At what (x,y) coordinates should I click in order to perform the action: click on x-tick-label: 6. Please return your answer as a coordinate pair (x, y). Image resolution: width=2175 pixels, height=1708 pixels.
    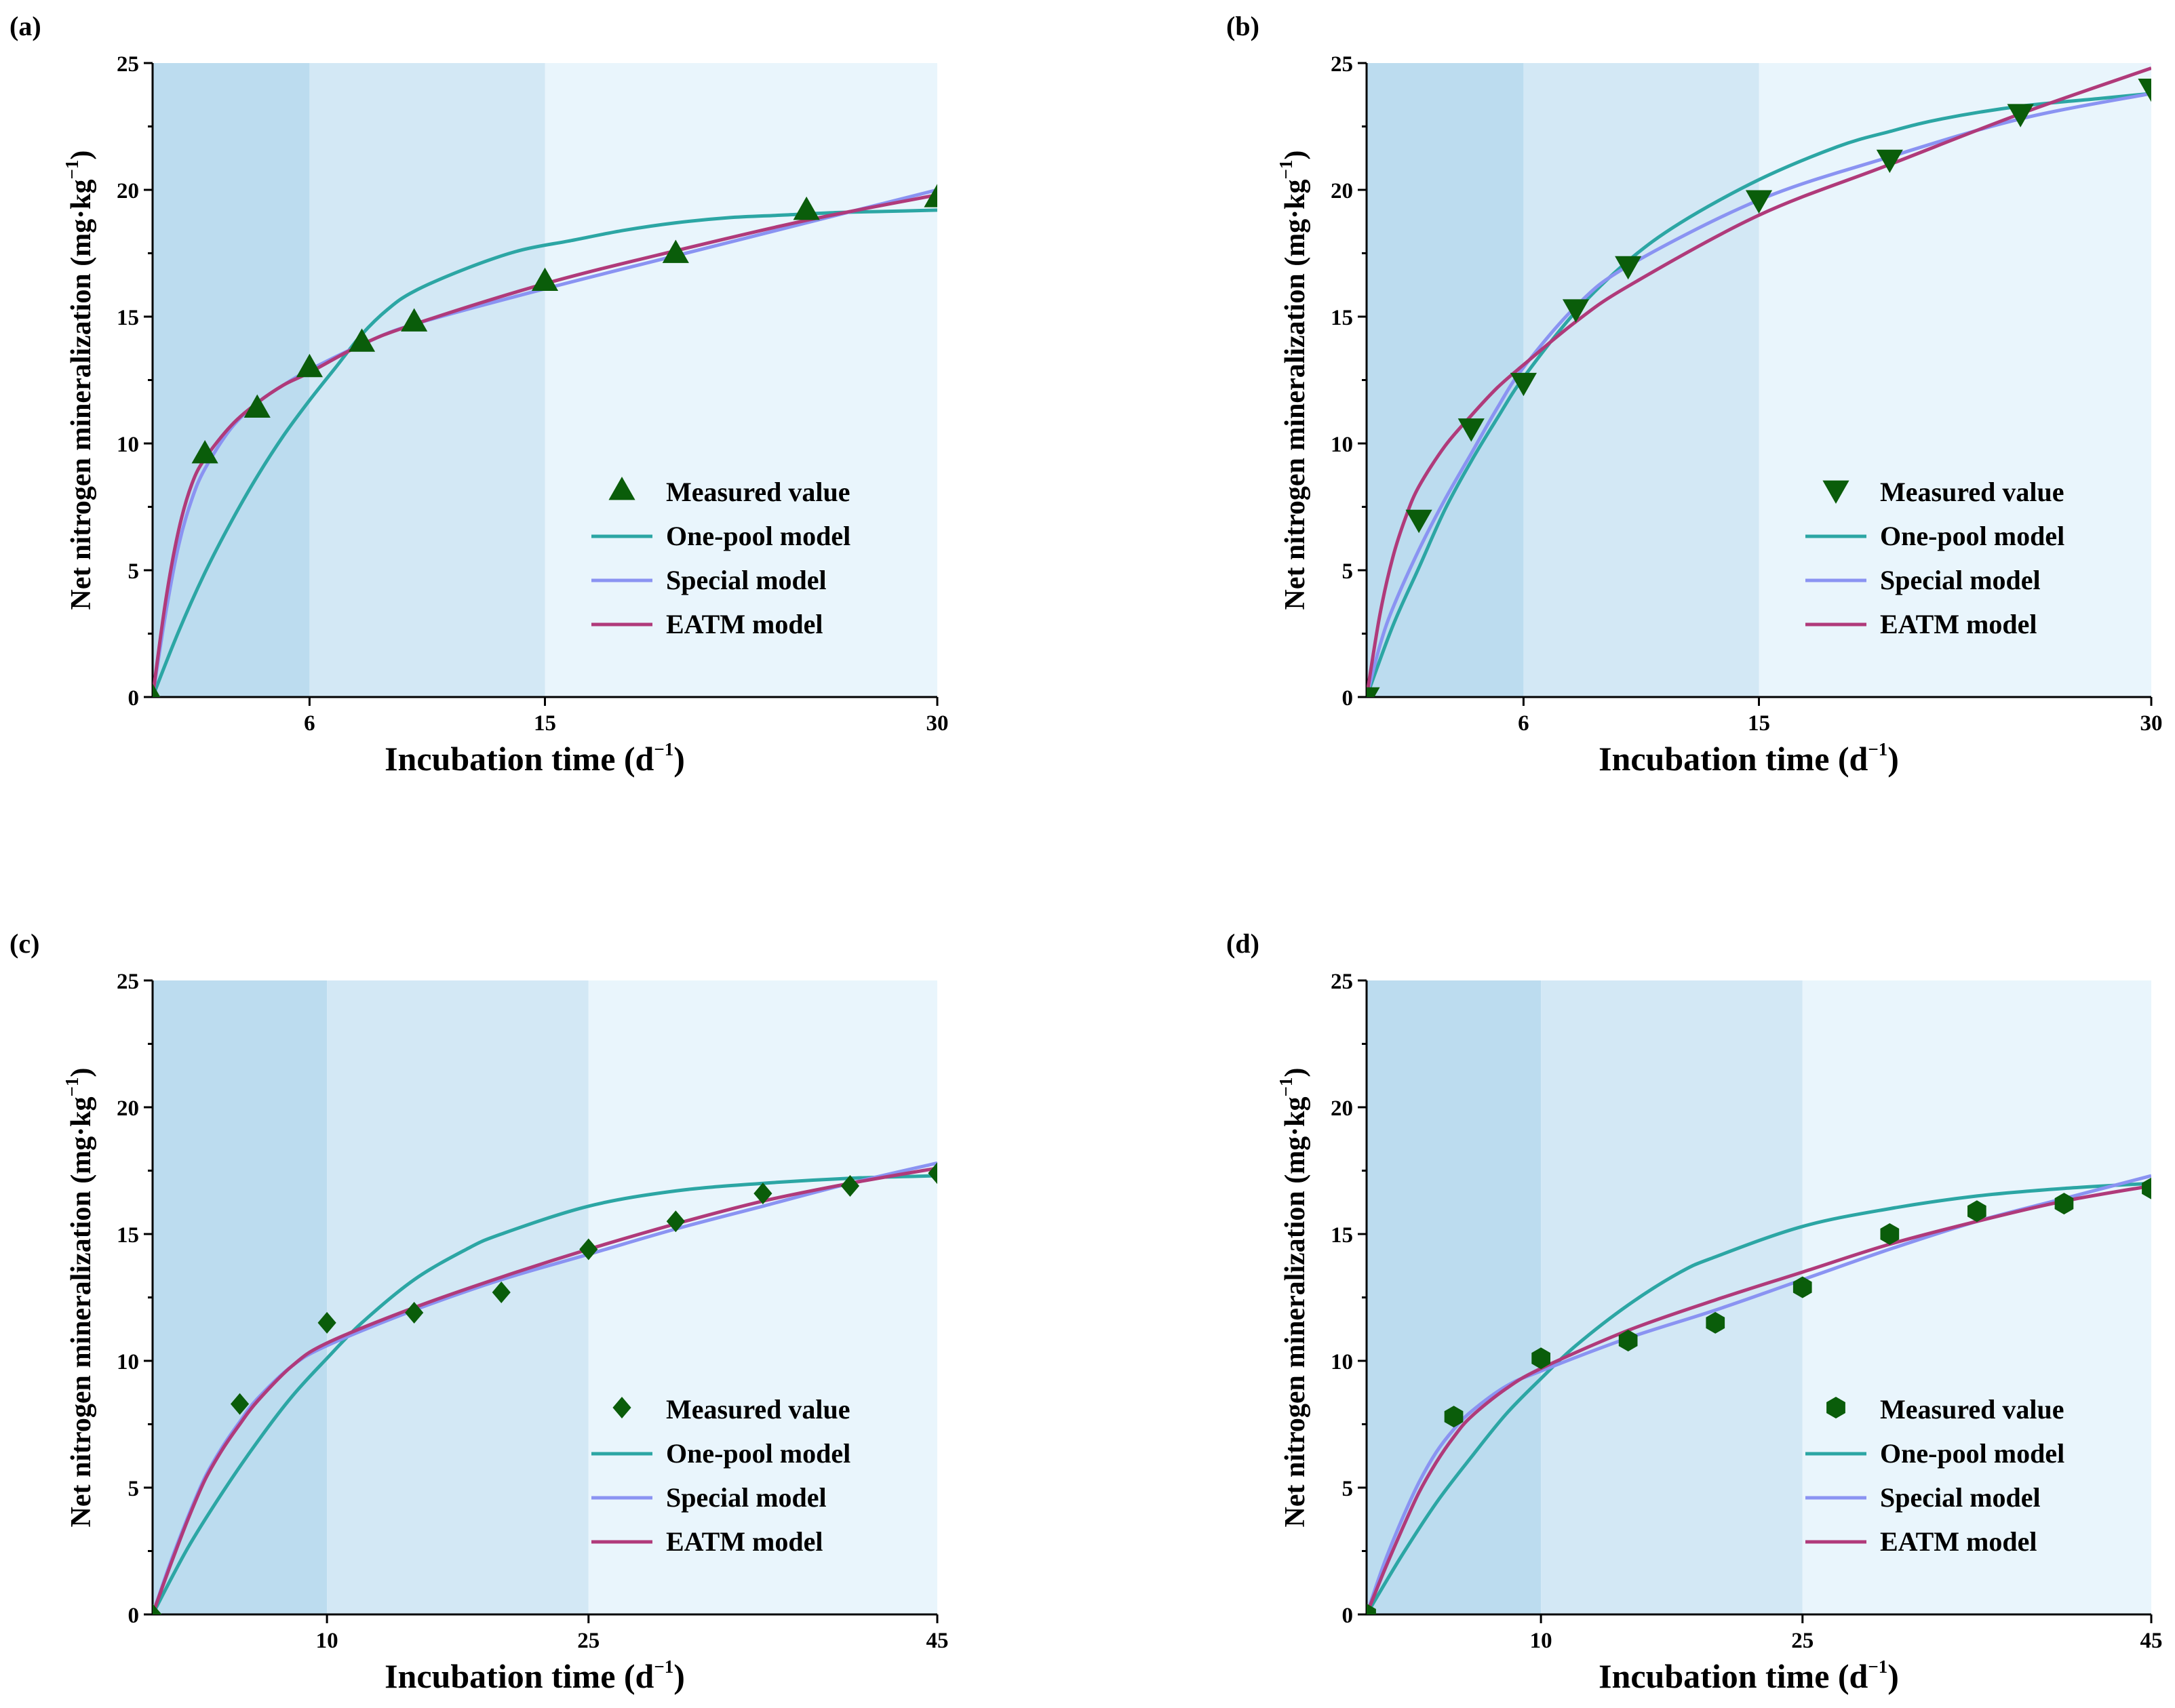
    Looking at the image, I should click on (1523, 723).